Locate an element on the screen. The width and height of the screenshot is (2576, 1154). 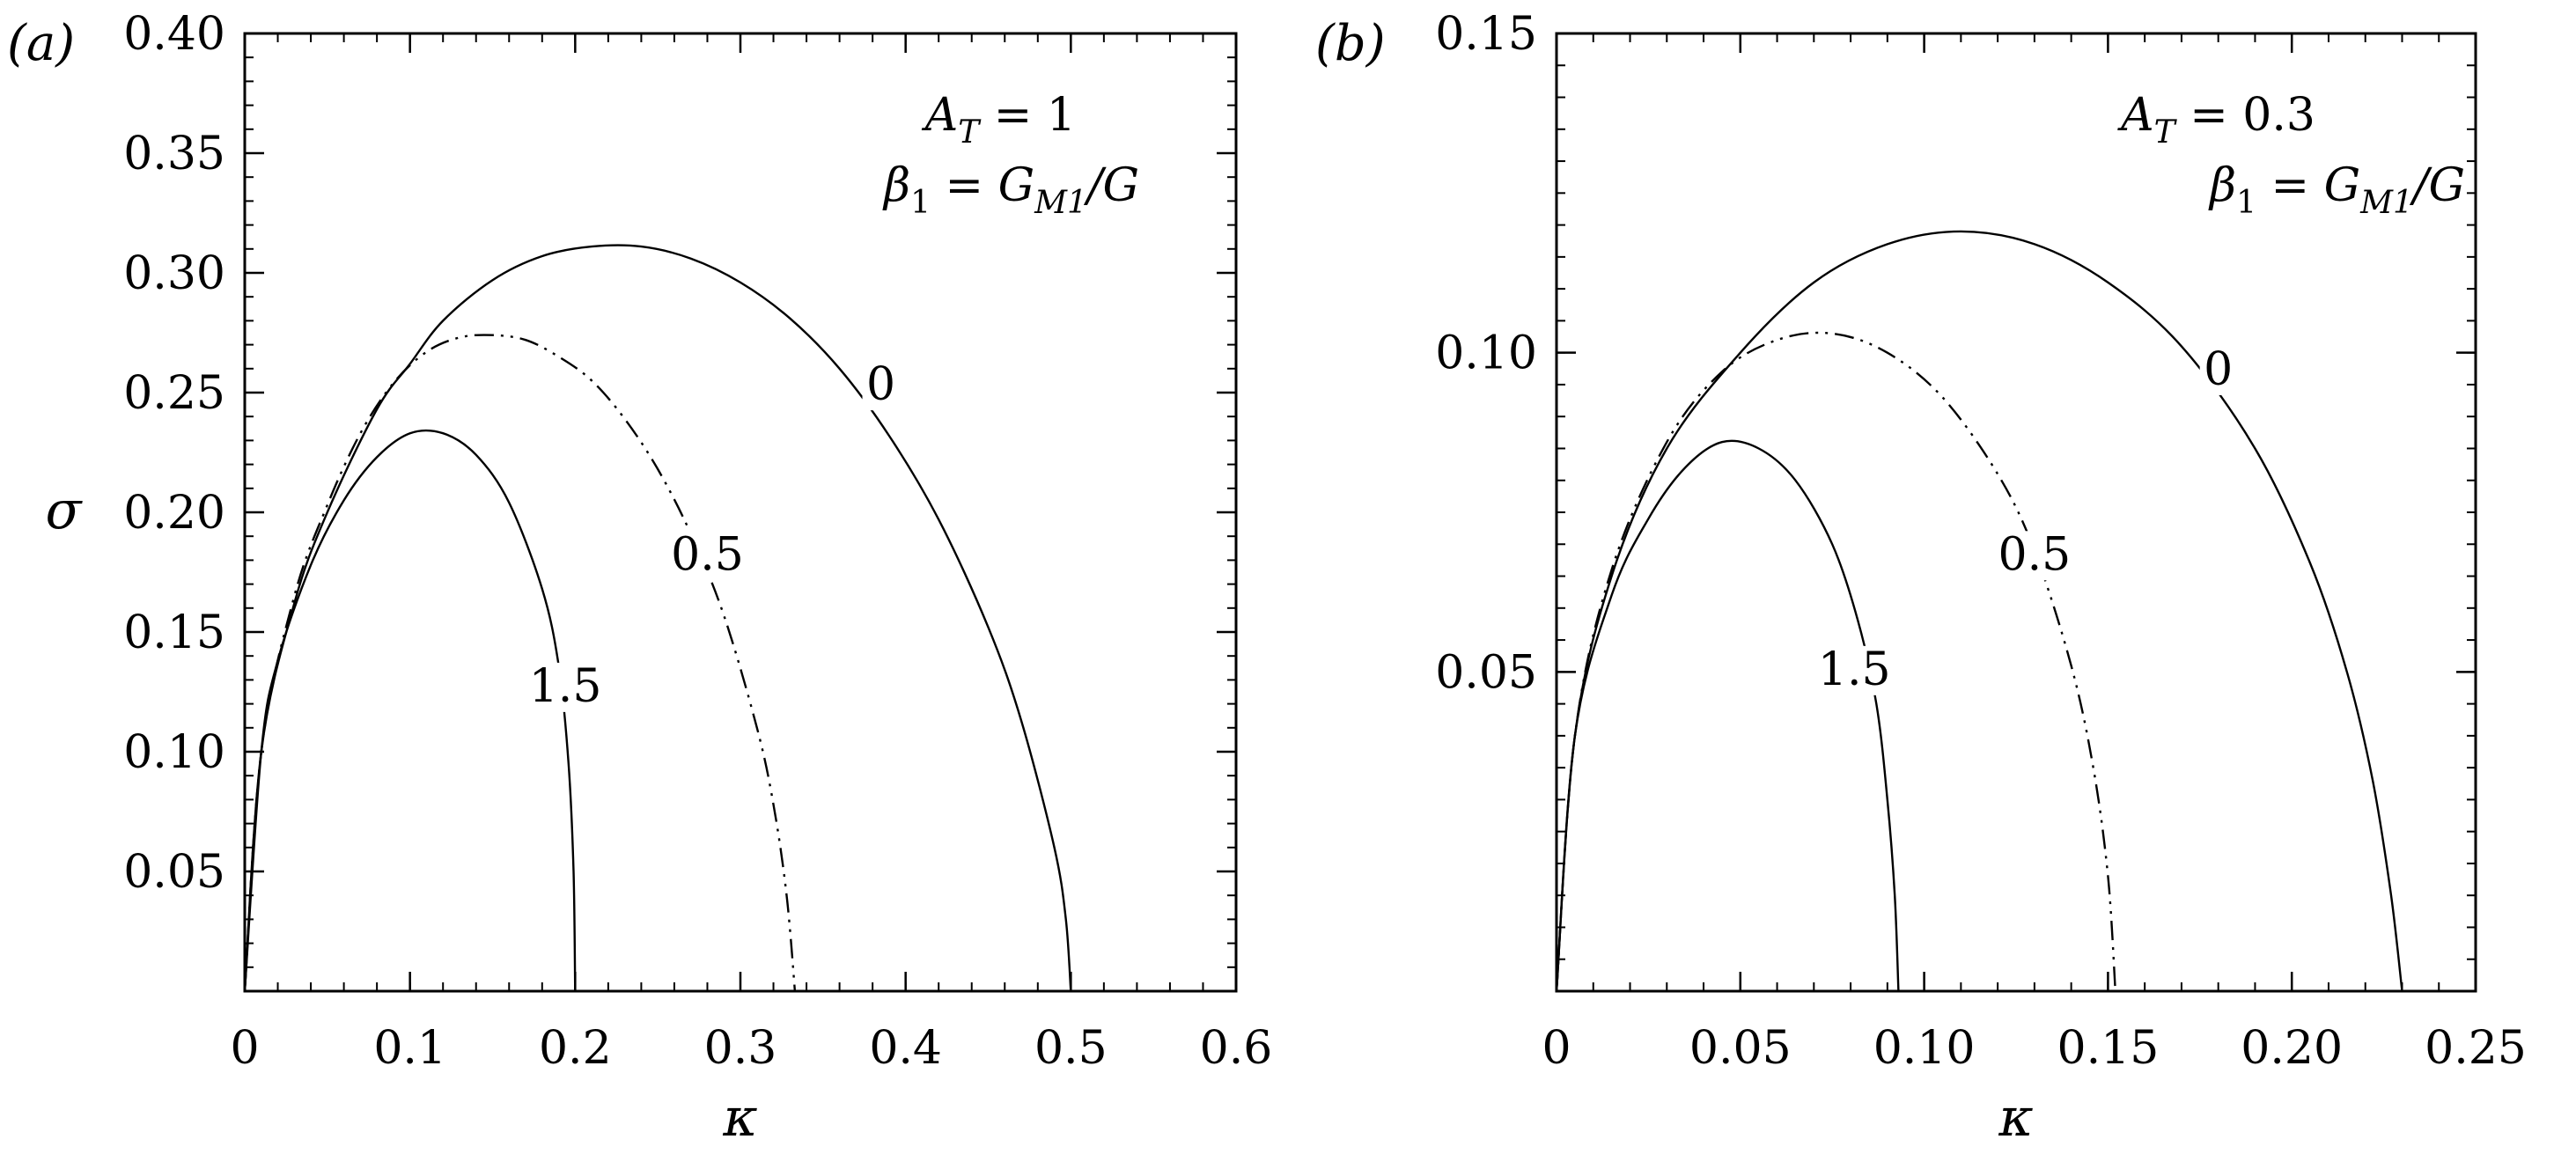
panel-a-annotation-beta: β1 = GM1/G is located at coordinates (1011, 190).